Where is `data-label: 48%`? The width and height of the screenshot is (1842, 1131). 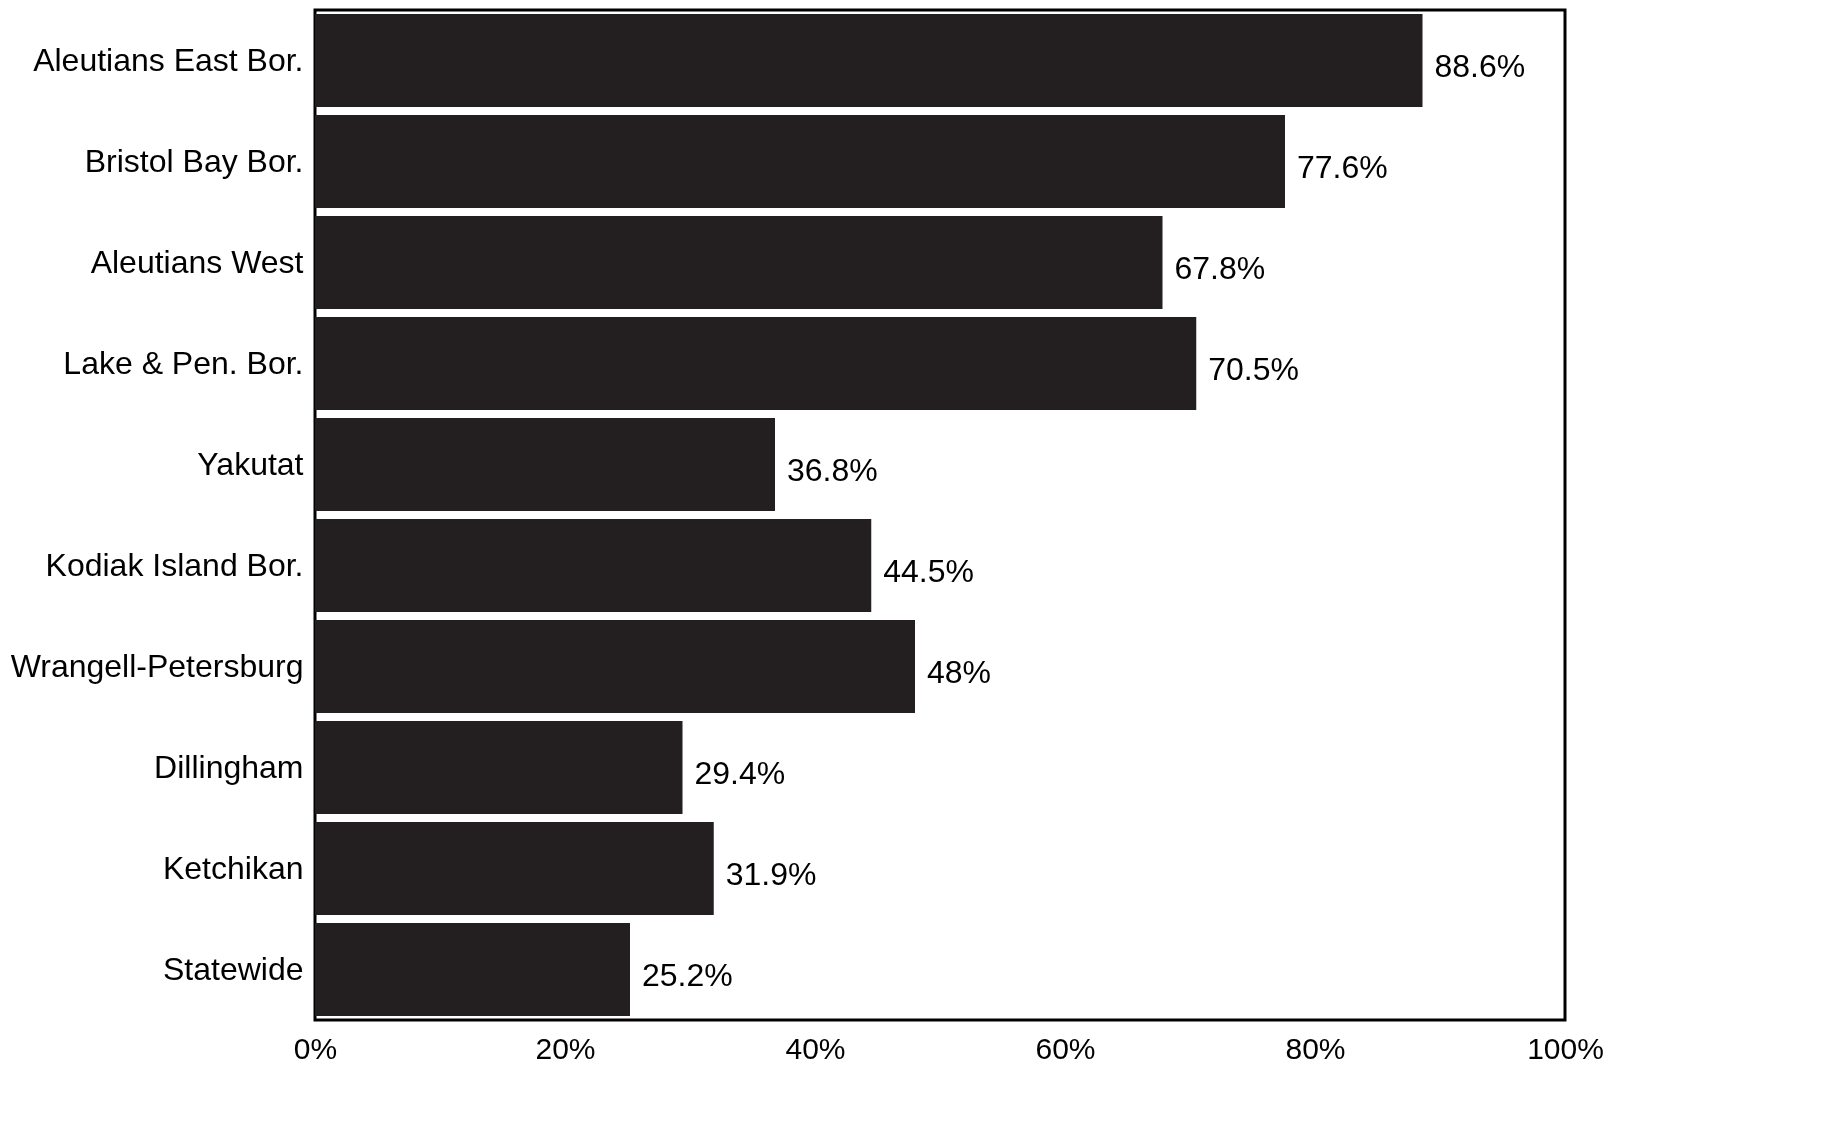
data-label: 48% is located at coordinates (959, 671).